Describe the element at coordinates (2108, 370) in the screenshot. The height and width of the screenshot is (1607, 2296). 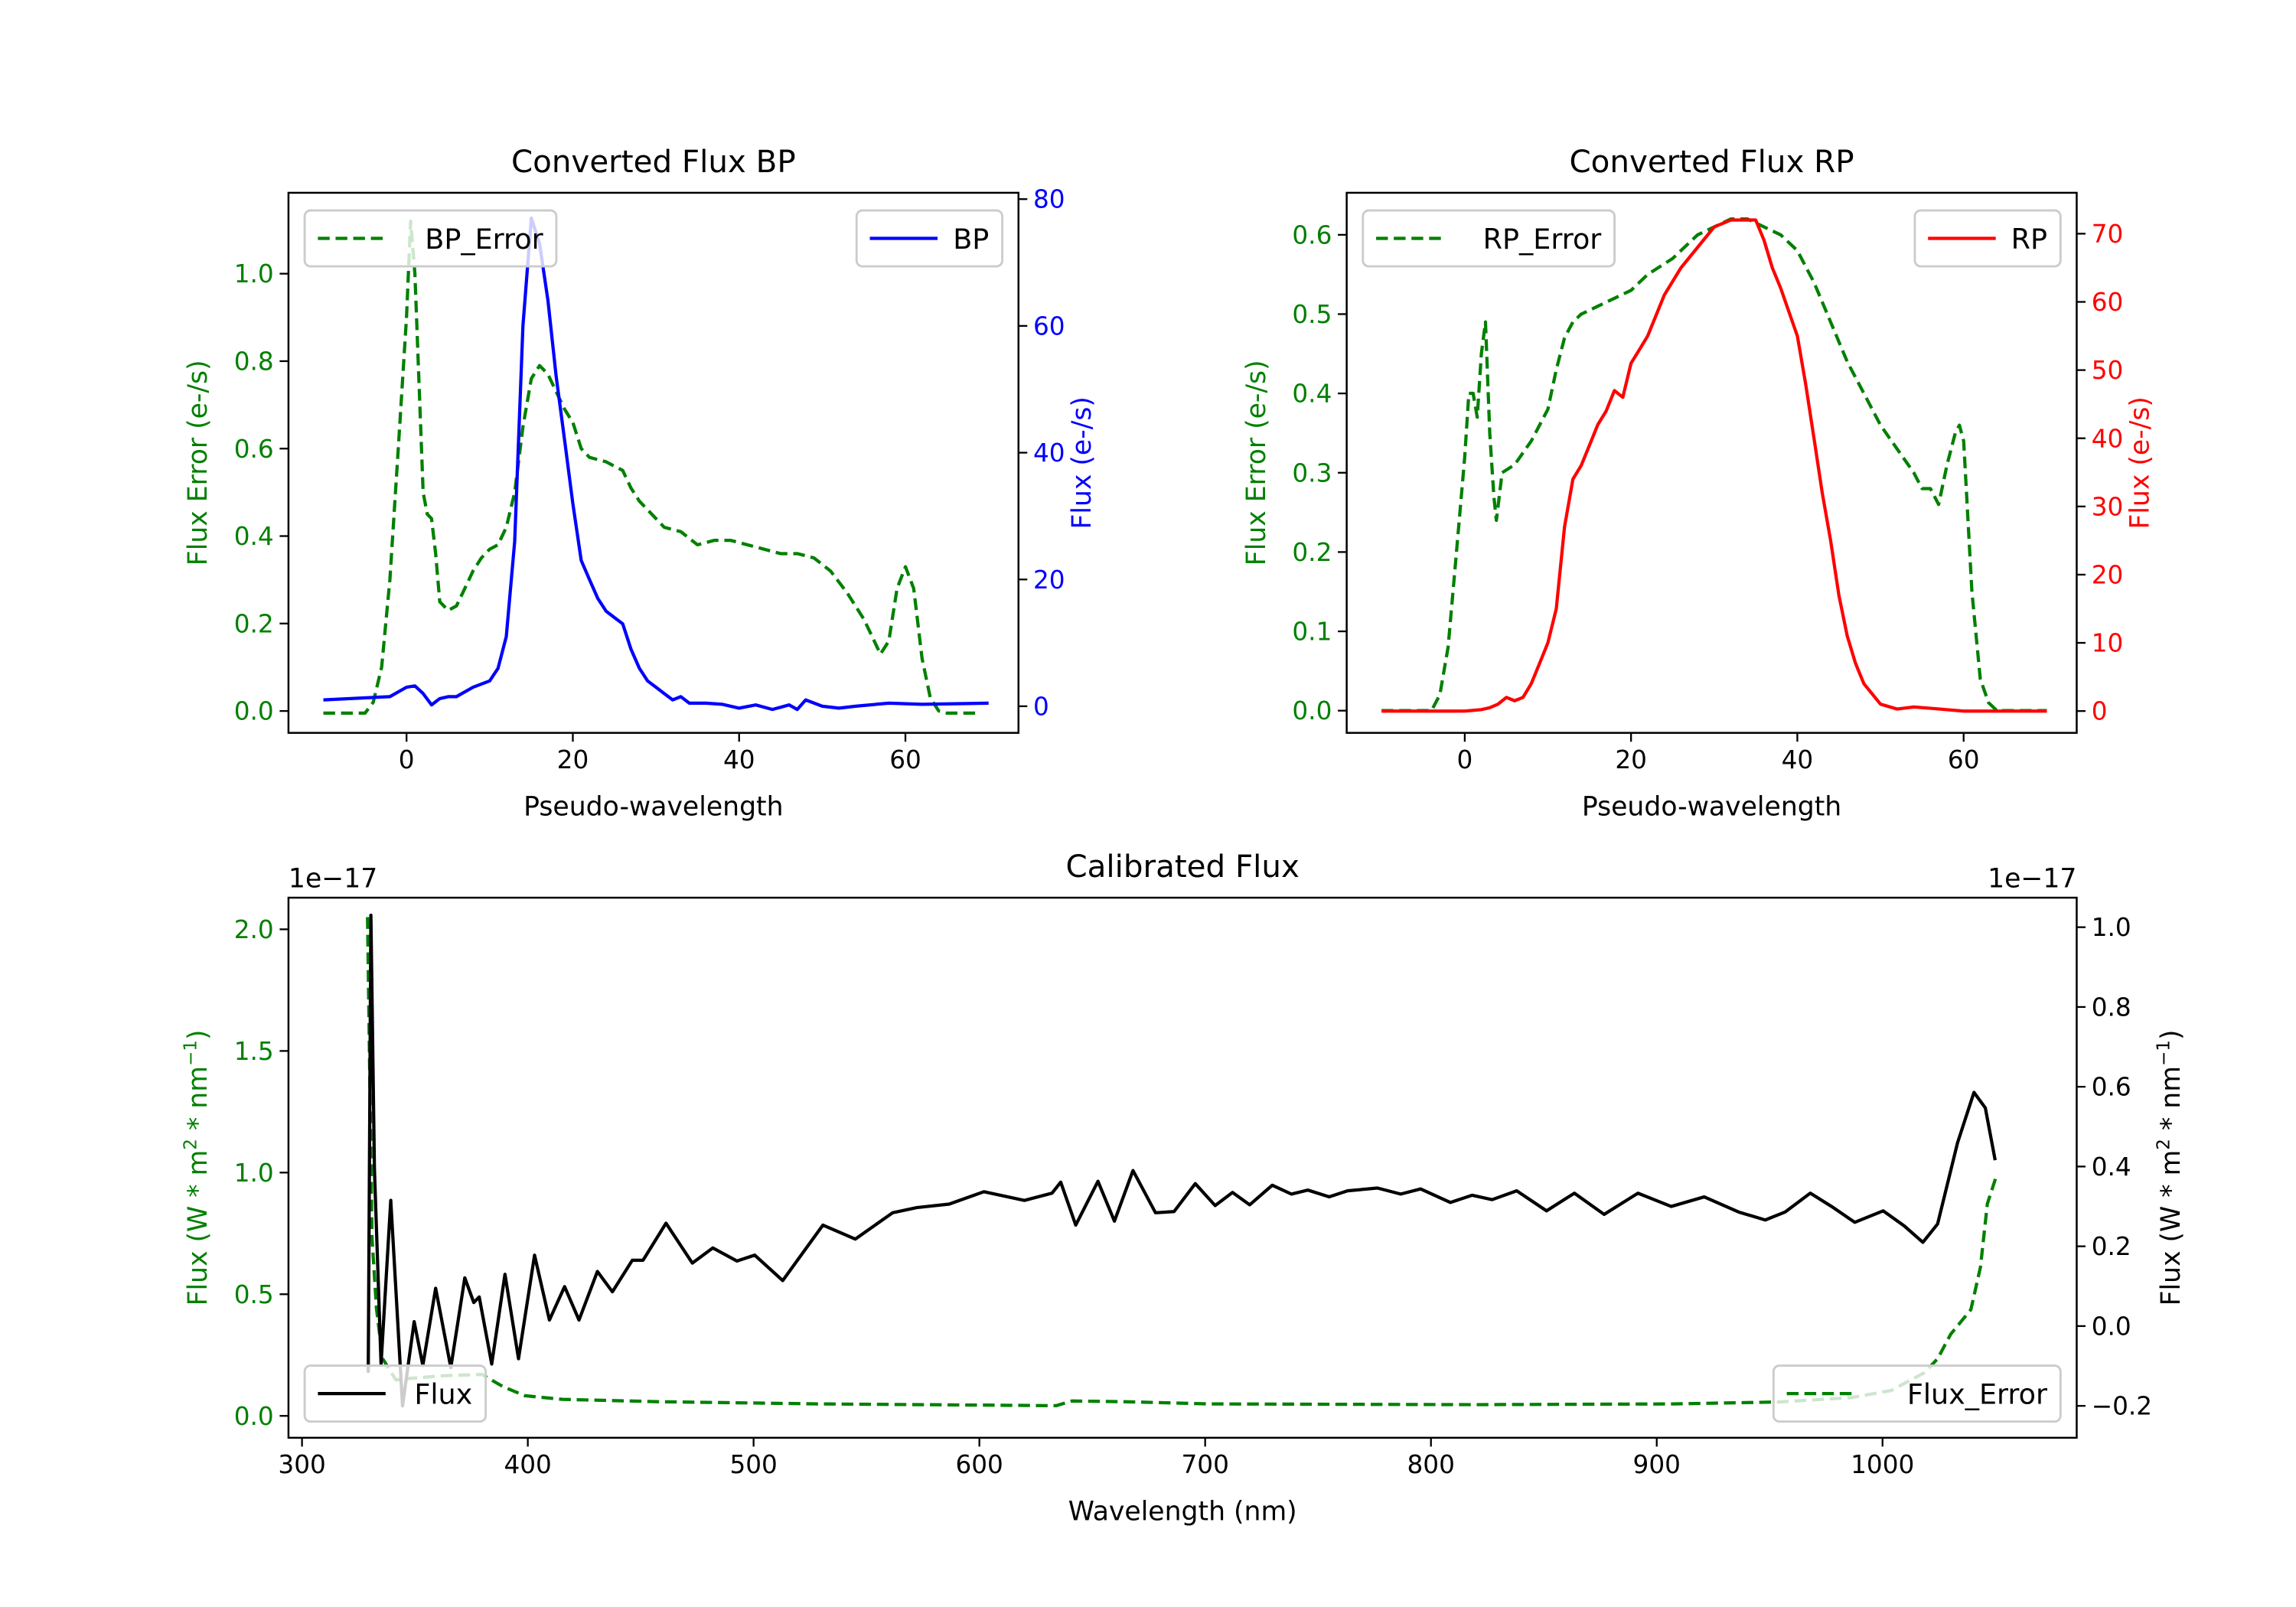
I see `right-y-tick-label: 50` at that location.